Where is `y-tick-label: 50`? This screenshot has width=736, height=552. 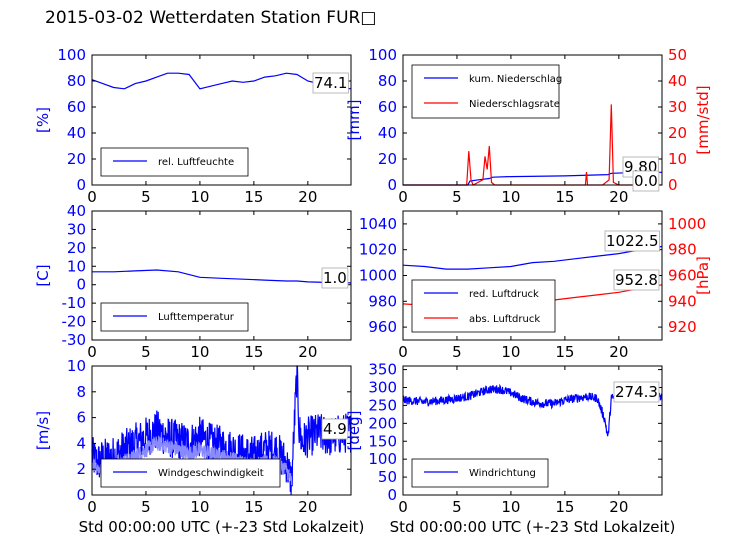
y-tick-label: 50 is located at coordinates (387, 477).